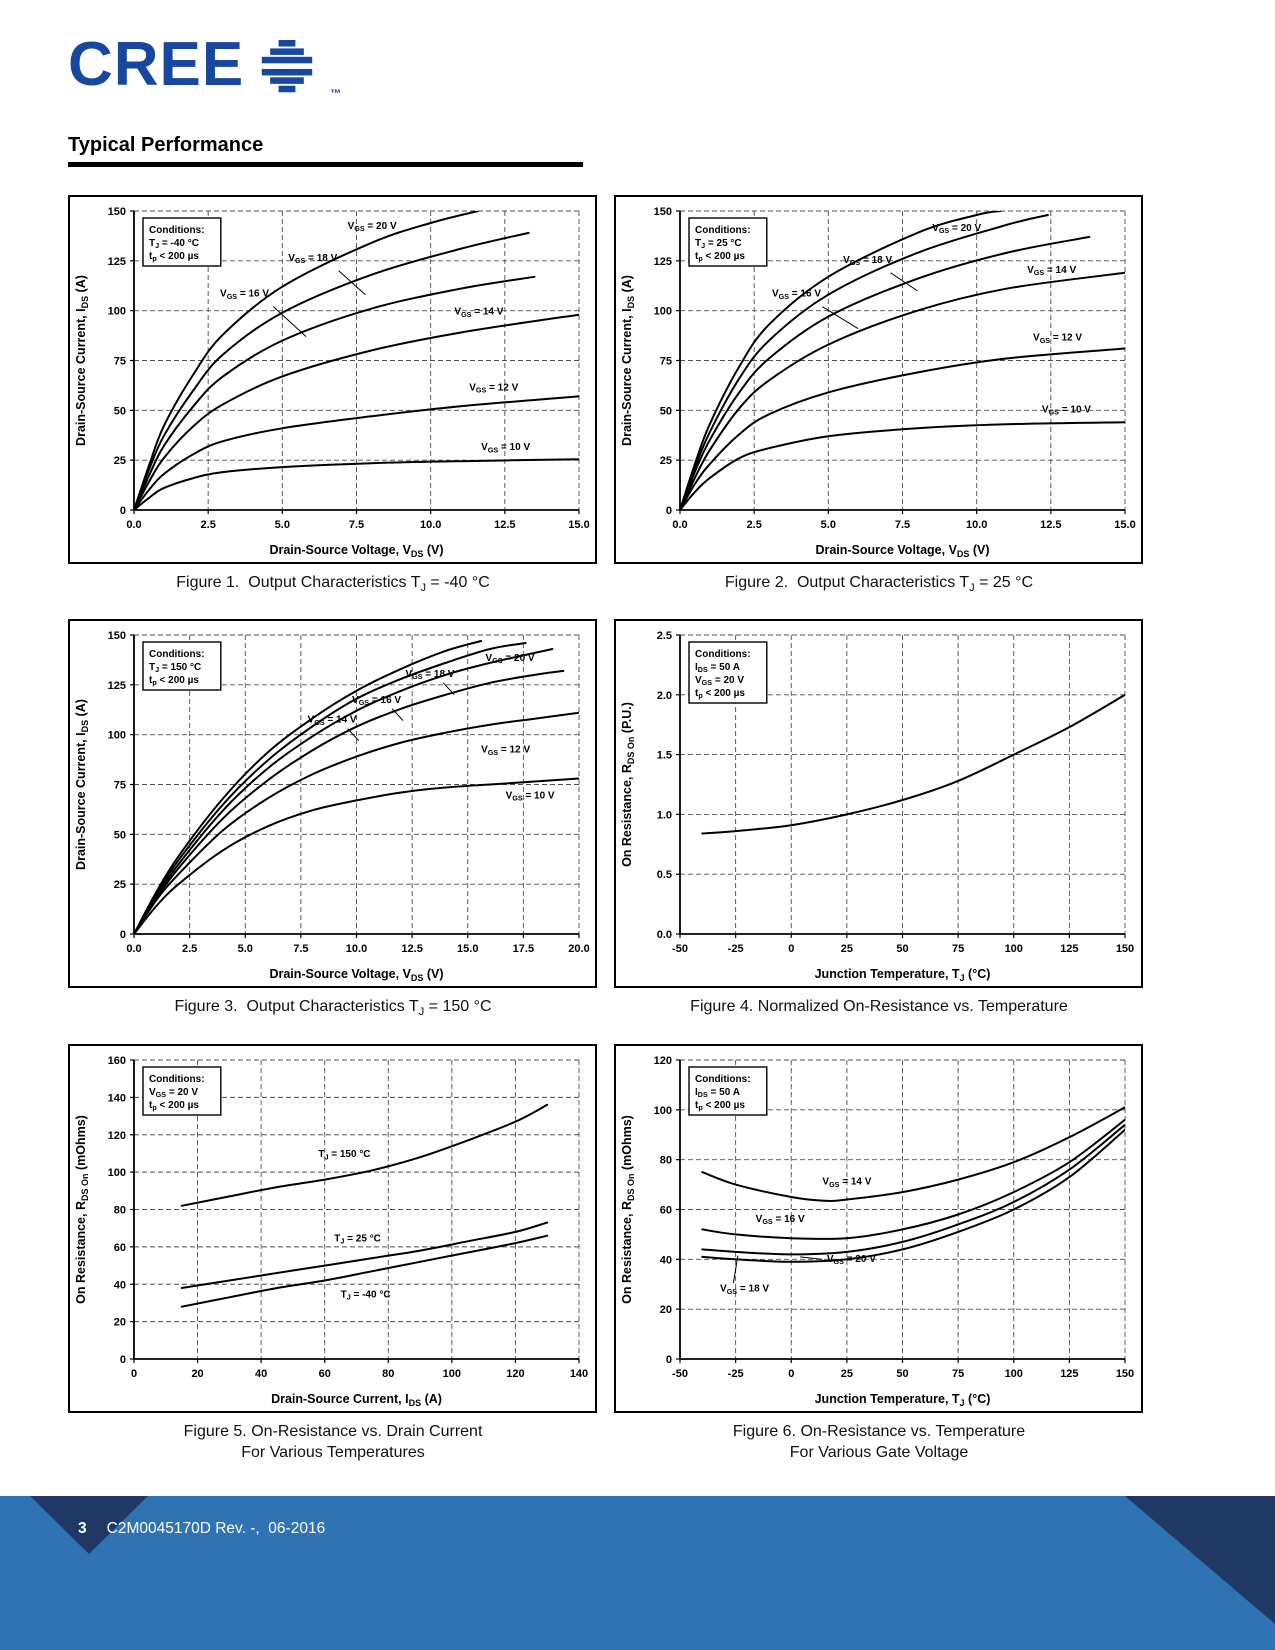  What do you see at coordinates (156, 64) in the screenshot?
I see `cree-wordmark: CREE` at bounding box center [156, 64].